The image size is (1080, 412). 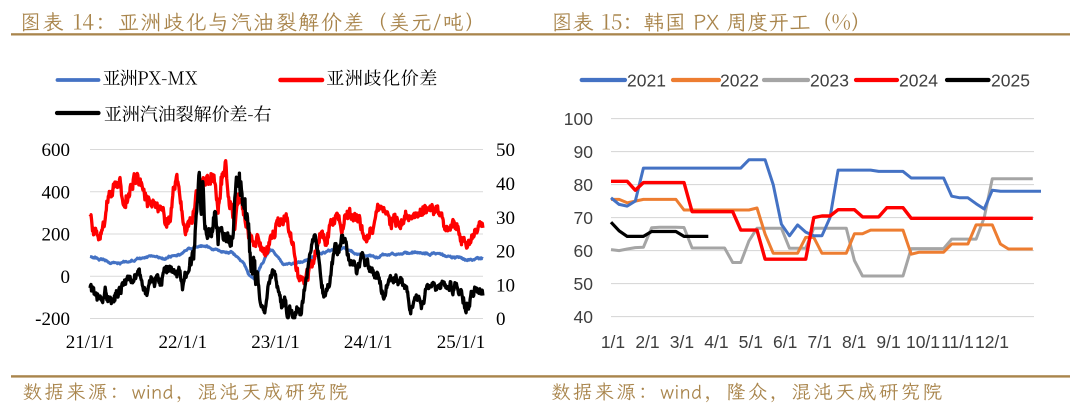 What do you see at coordinates (584, 251) in the screenshot?
I see `svg-text: 60` at bounding box center [584, 251].